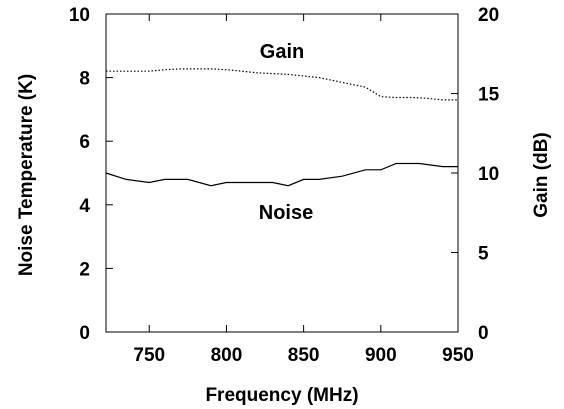  Describe the element at coordinates (489, 95) in the screenshot. I see `y2-tick-label: 15` at that location.